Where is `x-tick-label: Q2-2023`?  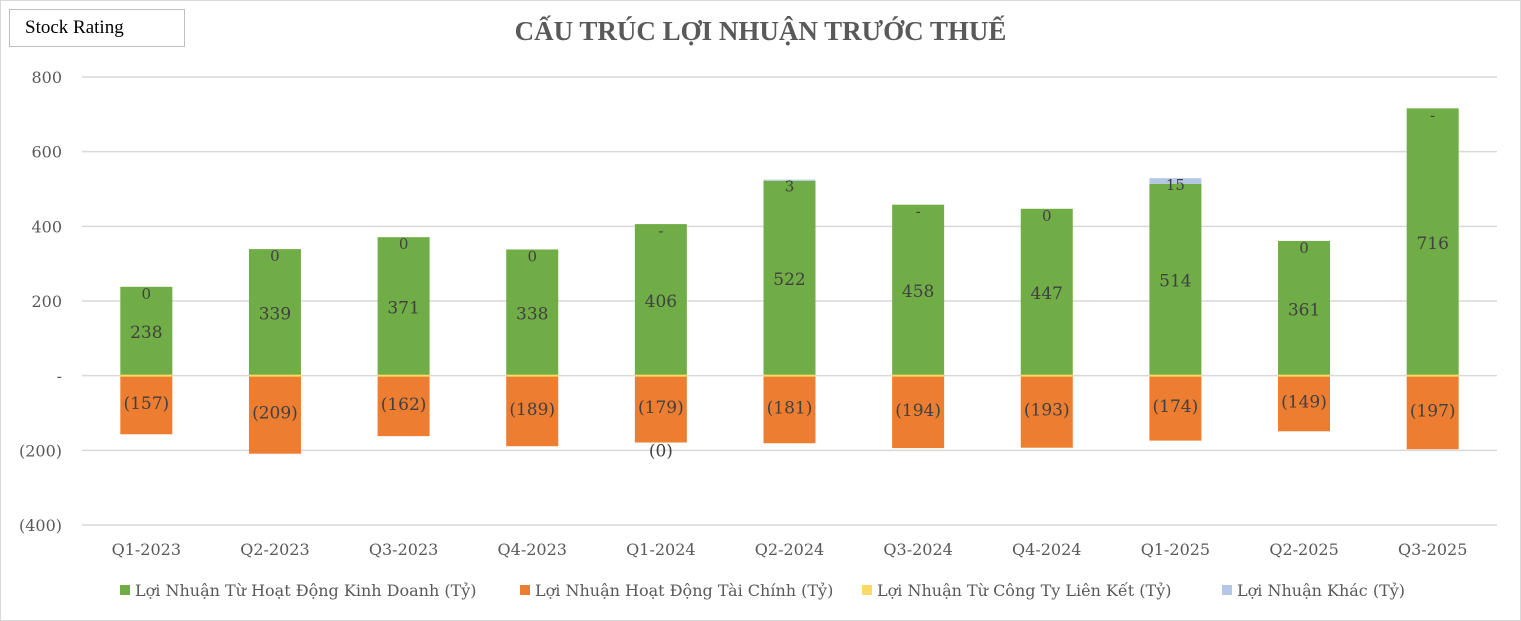
x-tick-label: Q2-2023 is located at coordinates (274, 549).